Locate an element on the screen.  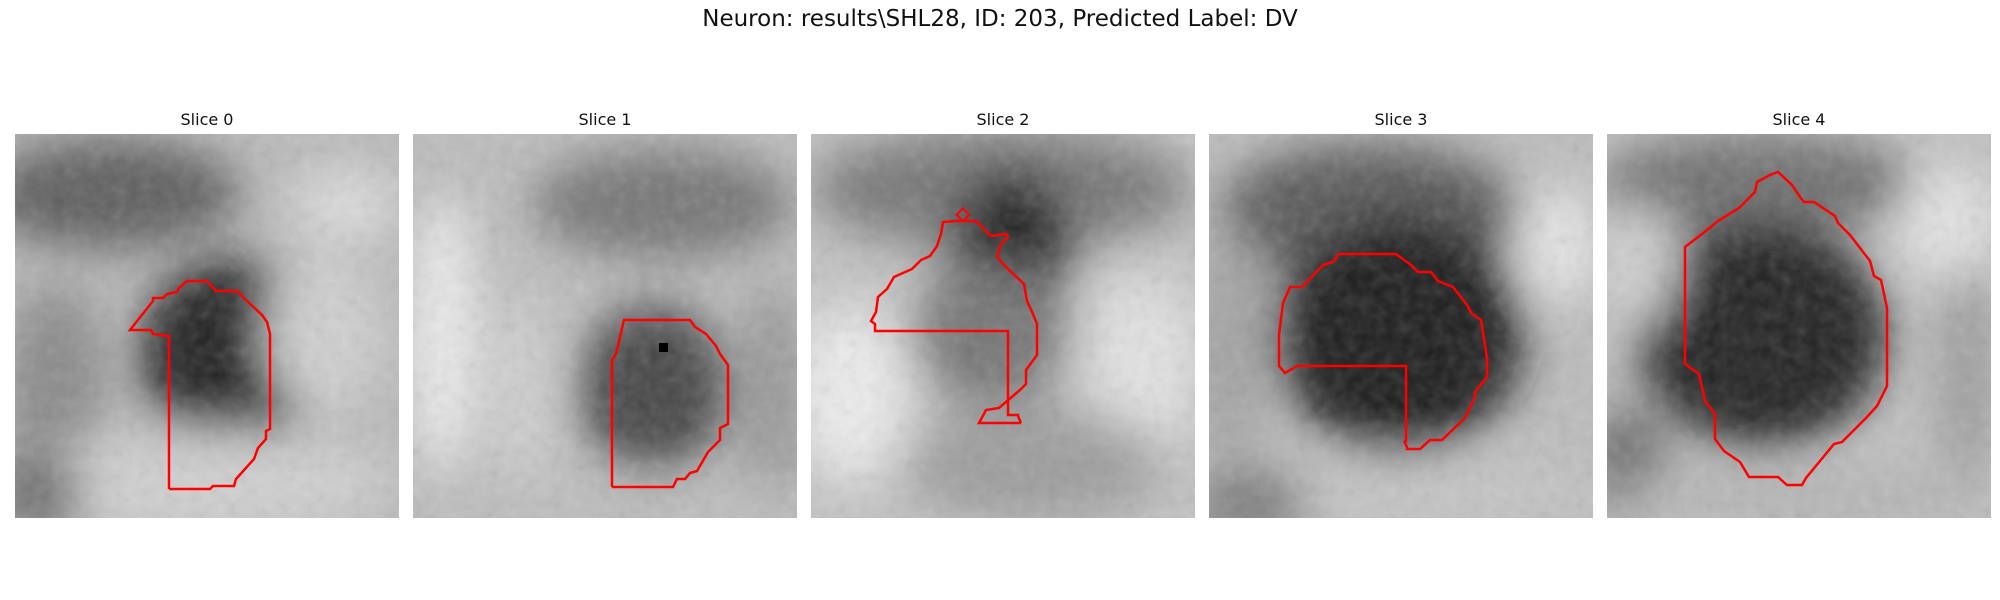
slice-title-4: Slice 4 is located at coordinates (1799, 119).